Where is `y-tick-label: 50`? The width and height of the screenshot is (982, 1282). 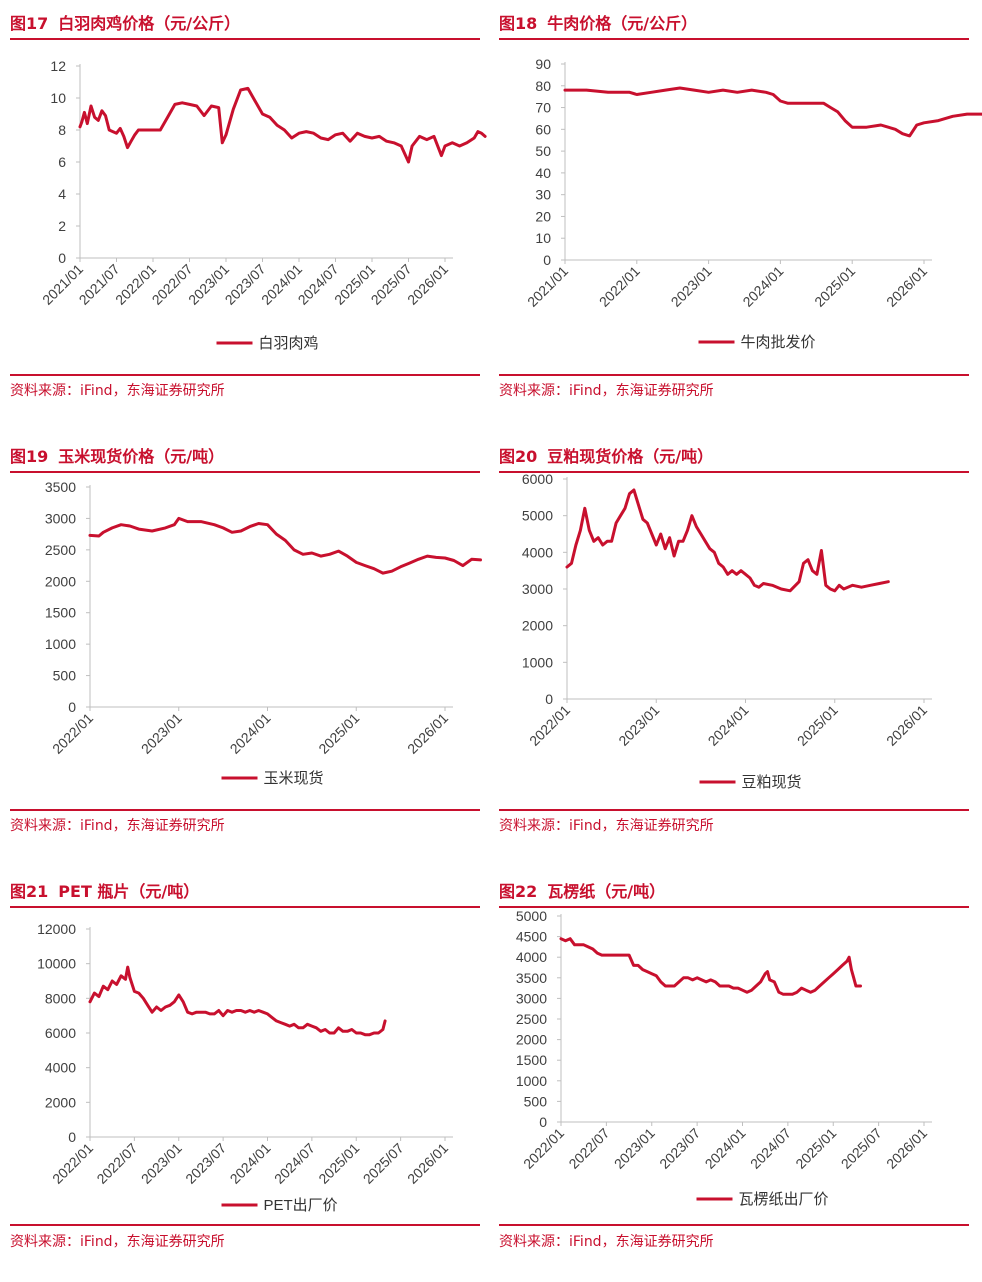
y-tick-label: 50 is located at coordinates (543, 151).